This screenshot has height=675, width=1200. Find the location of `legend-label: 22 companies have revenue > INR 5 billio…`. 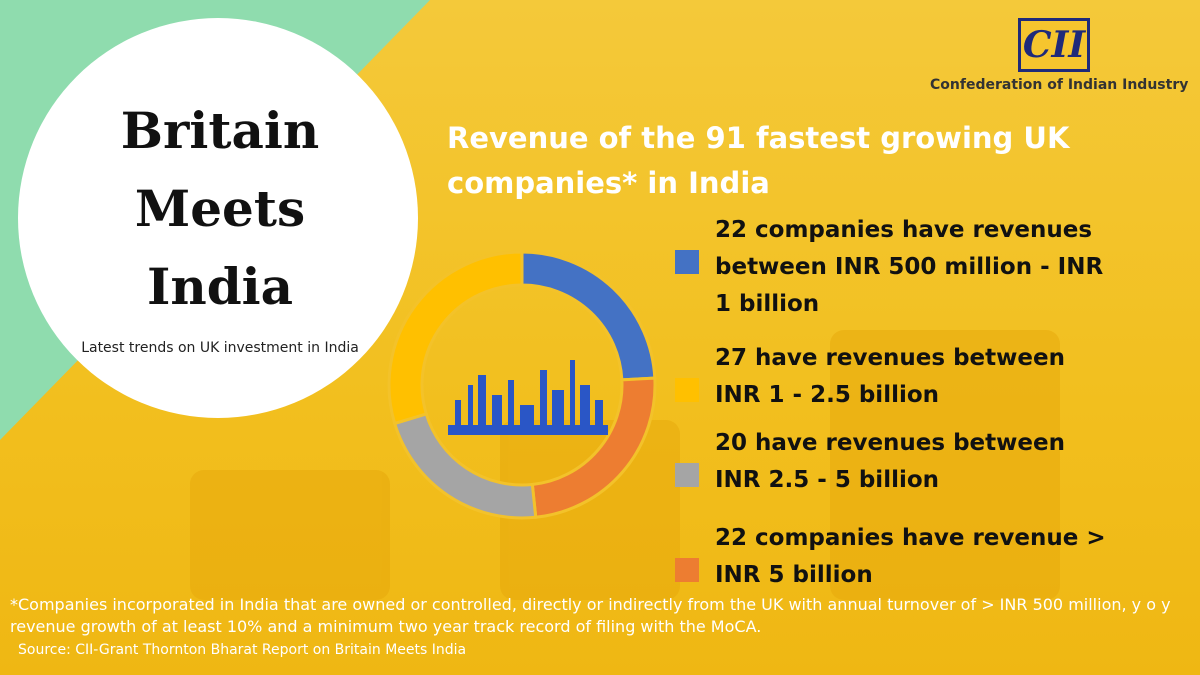

legend-label: 22 companies have revenue > INR 5 billio… is located at coordinates (910, 556).